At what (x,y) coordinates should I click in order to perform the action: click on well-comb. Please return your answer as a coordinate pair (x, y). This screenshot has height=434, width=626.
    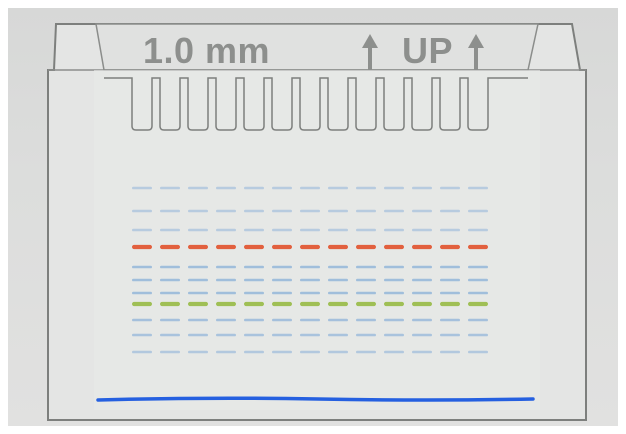
    Looking at the image, I should click on (316, 104).